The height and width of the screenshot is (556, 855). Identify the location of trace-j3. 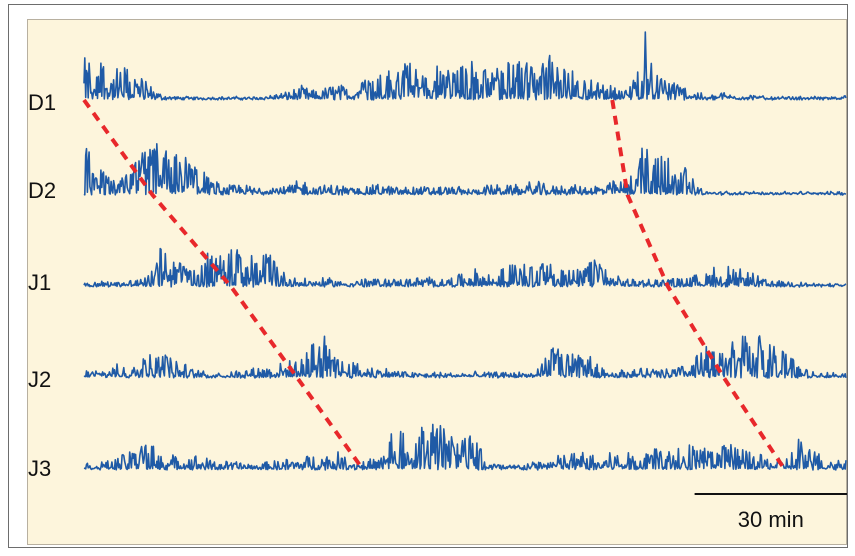
(465, 447).